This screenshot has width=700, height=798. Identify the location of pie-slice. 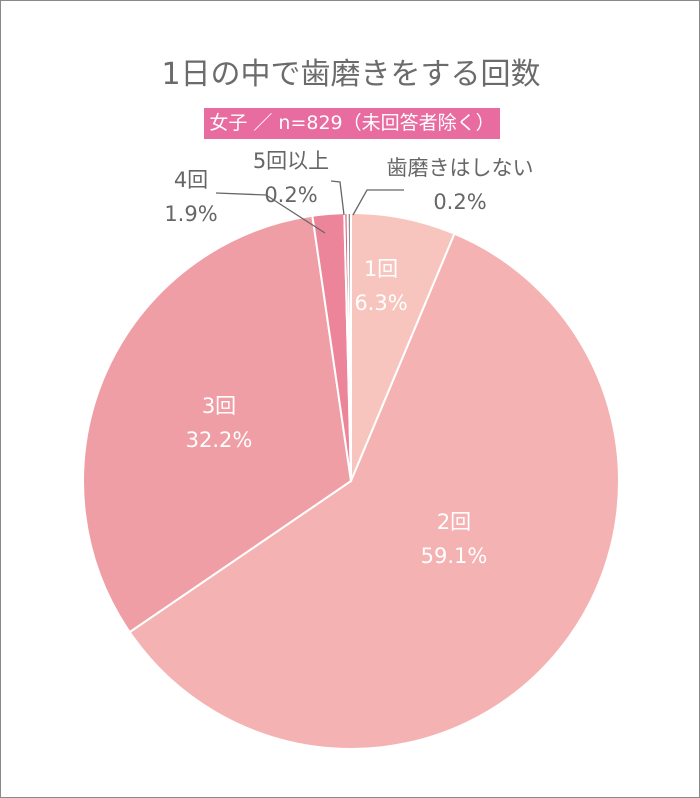
(349, 346).